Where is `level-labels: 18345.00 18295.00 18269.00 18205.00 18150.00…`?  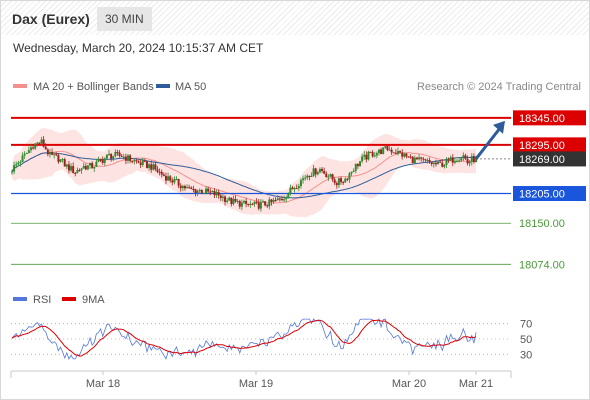
level-labels: 18345.00 18295.00 18269.00 18205.00 18150.00… is located at coordinates (549, 190).